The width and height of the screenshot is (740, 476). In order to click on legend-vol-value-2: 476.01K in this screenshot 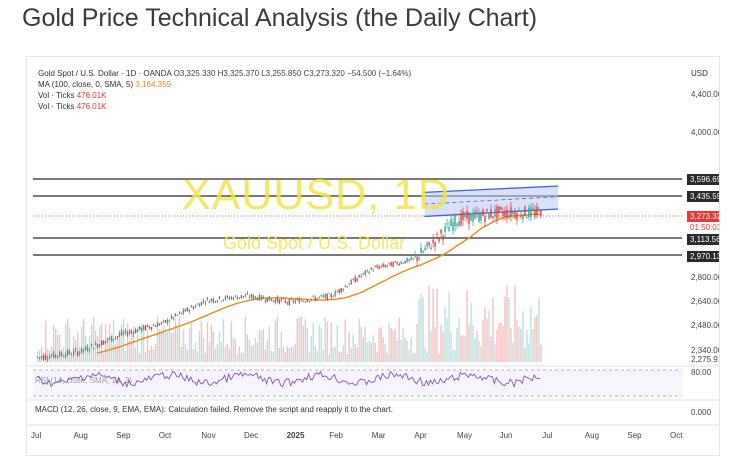, I will do `click(91, 106)`.